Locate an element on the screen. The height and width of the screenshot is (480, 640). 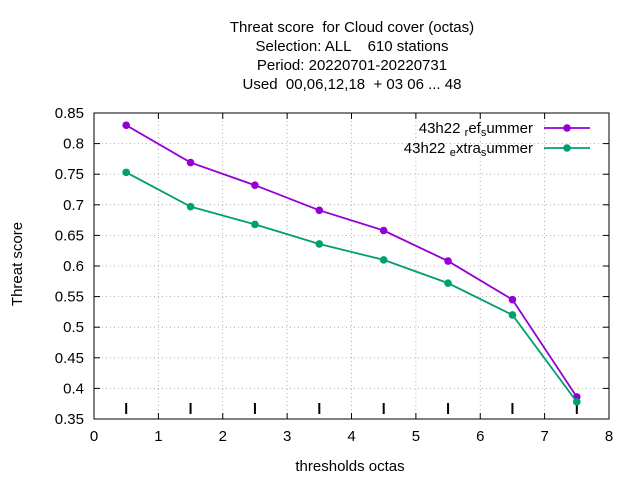
x-tick-label: 7 is located at coordinates (544, 436).